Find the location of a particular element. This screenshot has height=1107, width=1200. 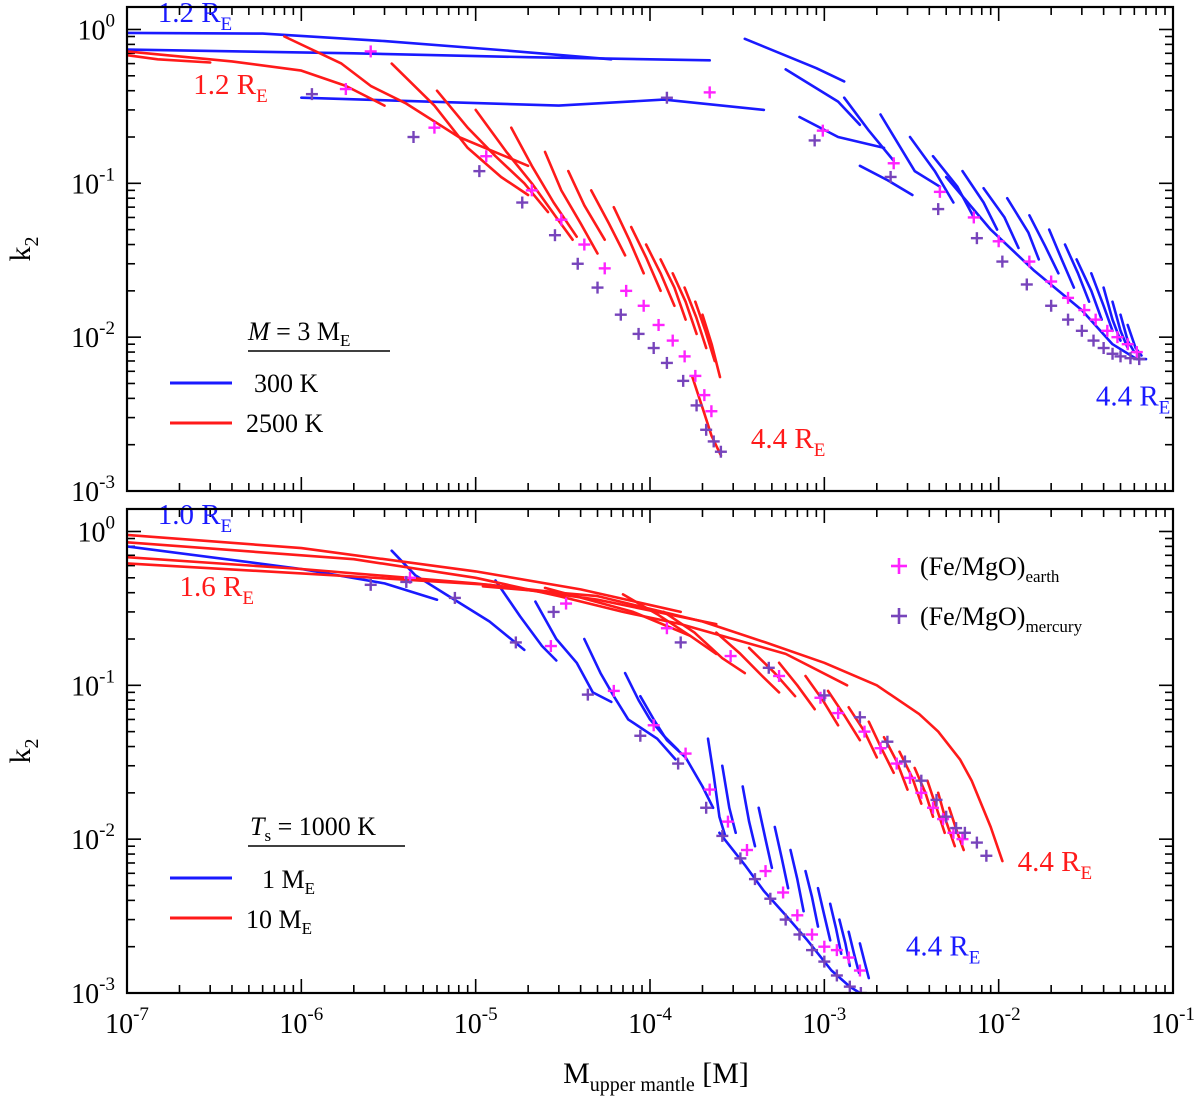

bottom-radius-label: 1.6 RE is located at coordinates (216, 590).